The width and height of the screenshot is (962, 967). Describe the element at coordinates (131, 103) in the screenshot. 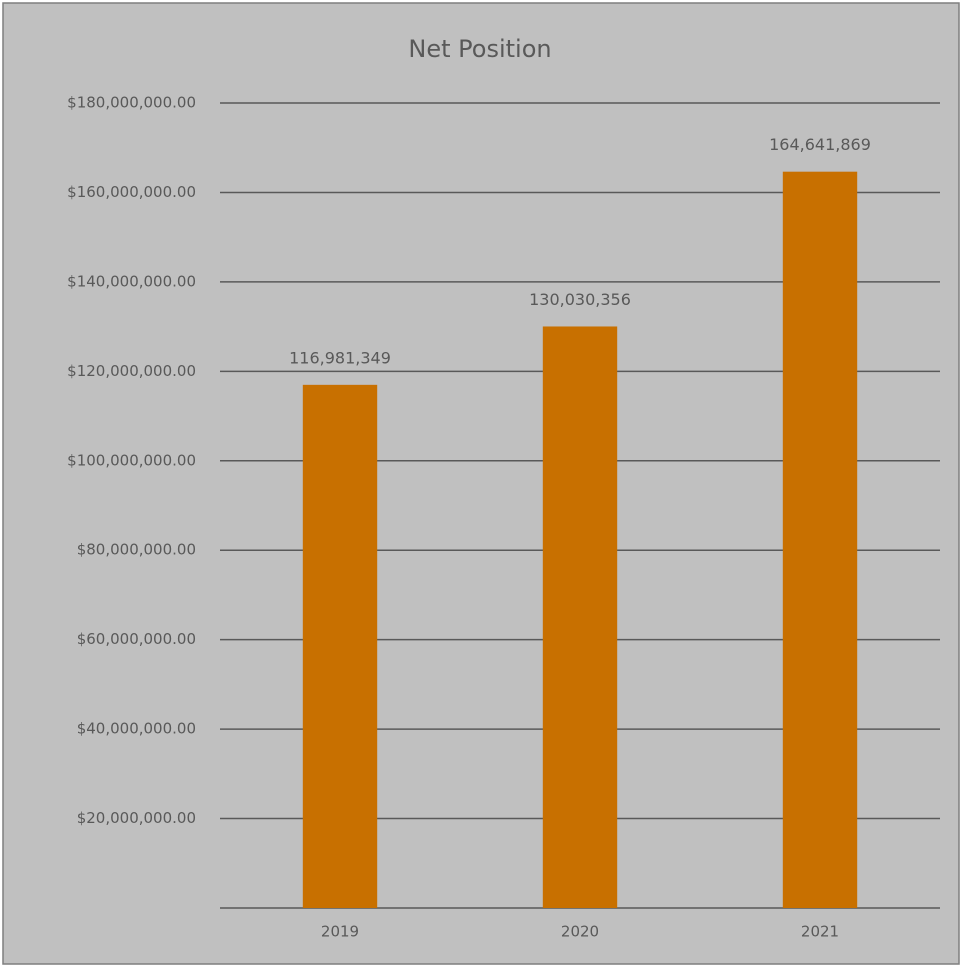

I see `y-tick-label: $180,000,000.00` at that location.